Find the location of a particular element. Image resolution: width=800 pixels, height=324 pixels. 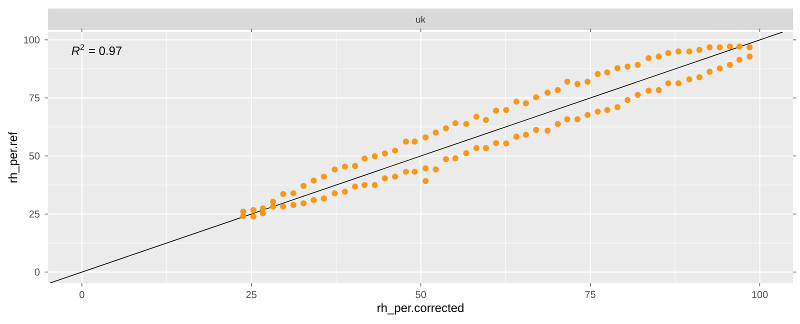

y-tick-label: 25 is located at coordinates (34, 214).